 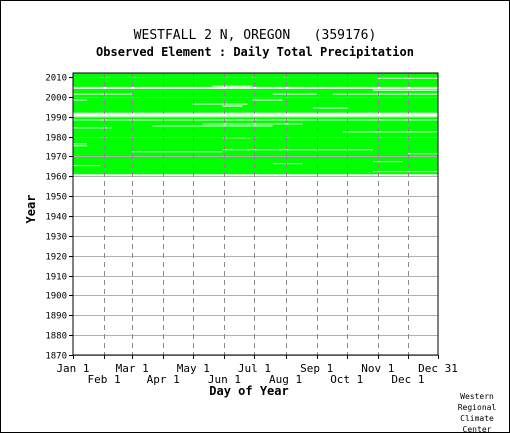 I want to click on y-tick-label: 2010, so click(x=56, y=79).